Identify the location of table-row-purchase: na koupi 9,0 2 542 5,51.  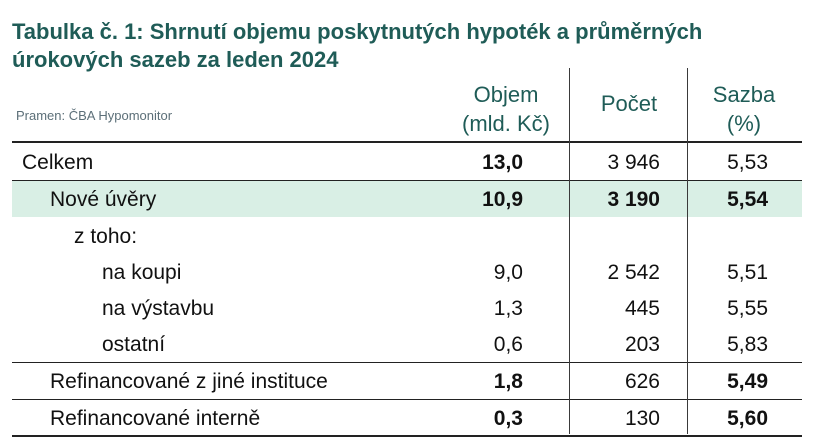
(407, 272).